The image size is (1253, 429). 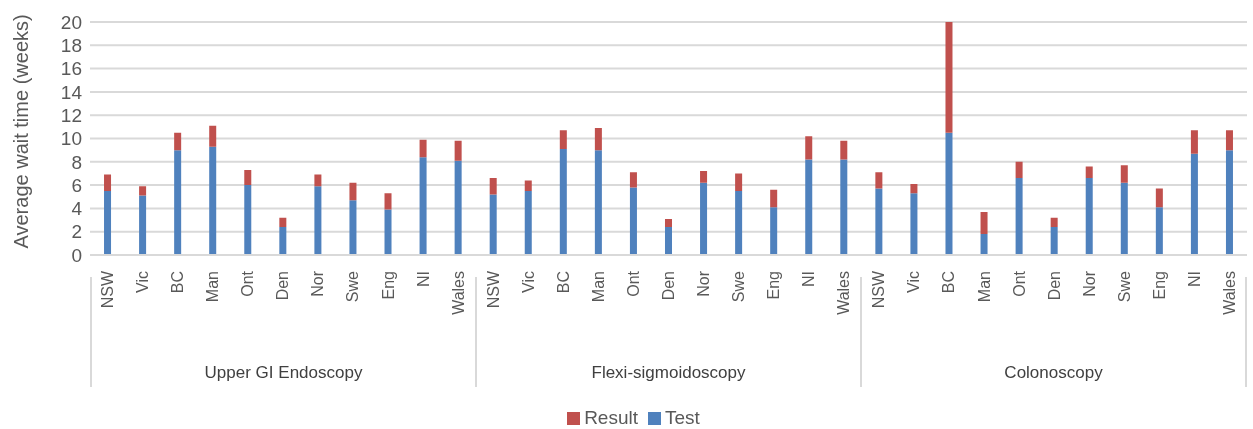 What do you see at coordinates (682, 417) in the screenshot?
I see `legend-label: Test` at bounding box center [682, 417].